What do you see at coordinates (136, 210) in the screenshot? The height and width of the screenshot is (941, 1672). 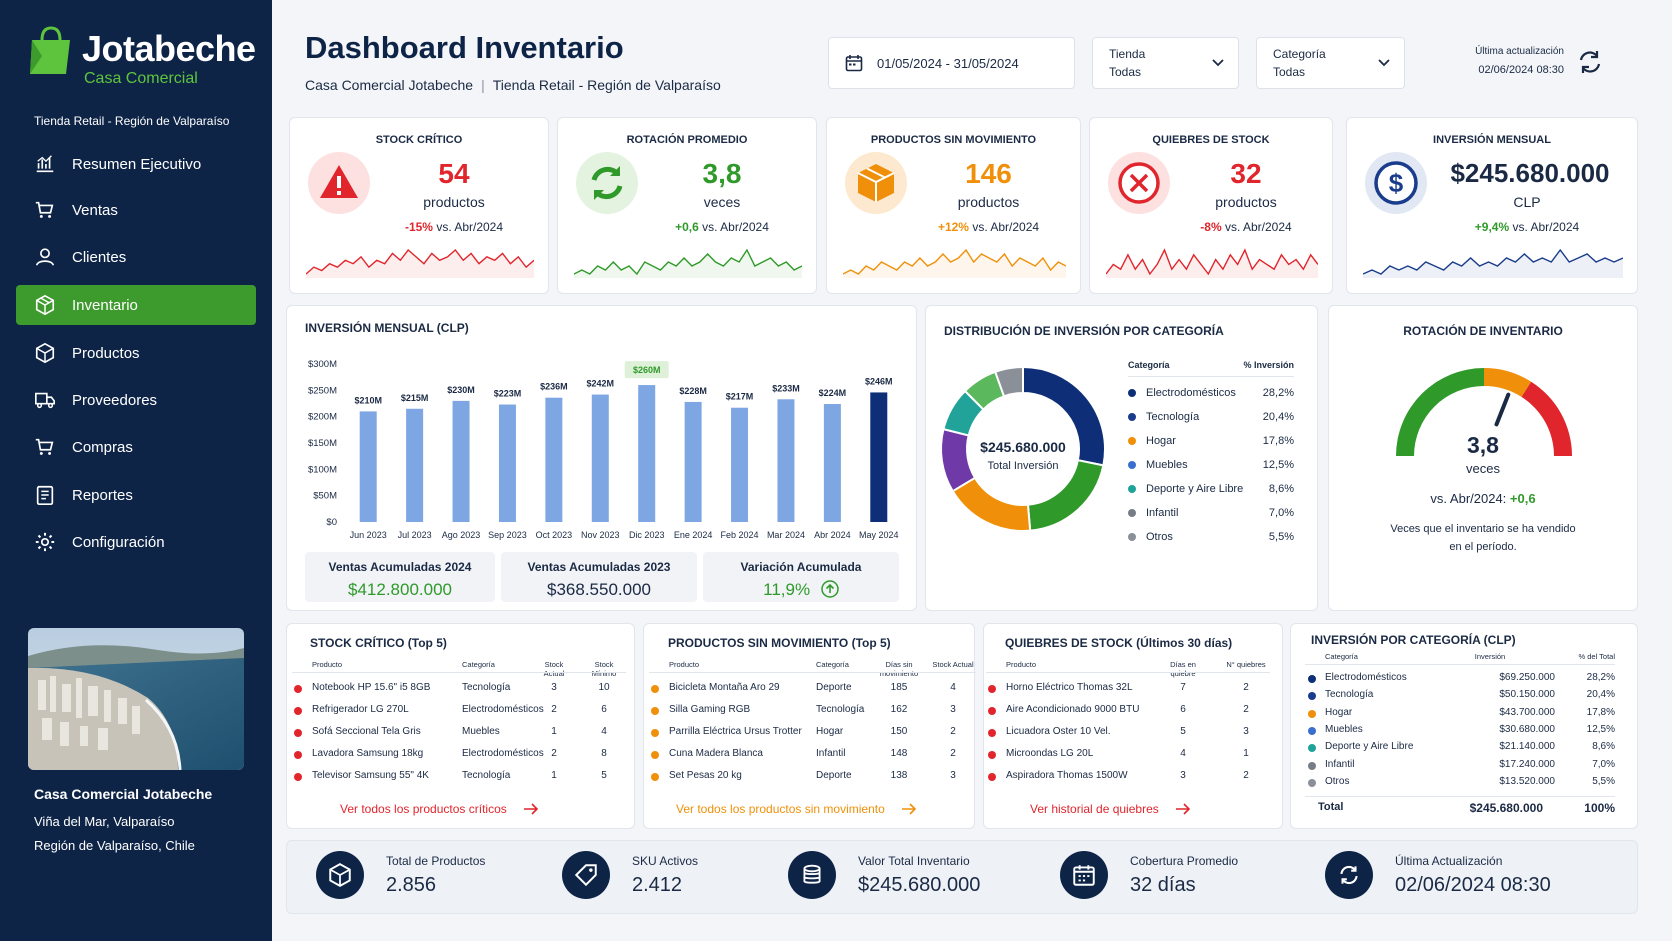 I see `sidebar-item-ventas: Ventas` at bounding box center [136, 210].